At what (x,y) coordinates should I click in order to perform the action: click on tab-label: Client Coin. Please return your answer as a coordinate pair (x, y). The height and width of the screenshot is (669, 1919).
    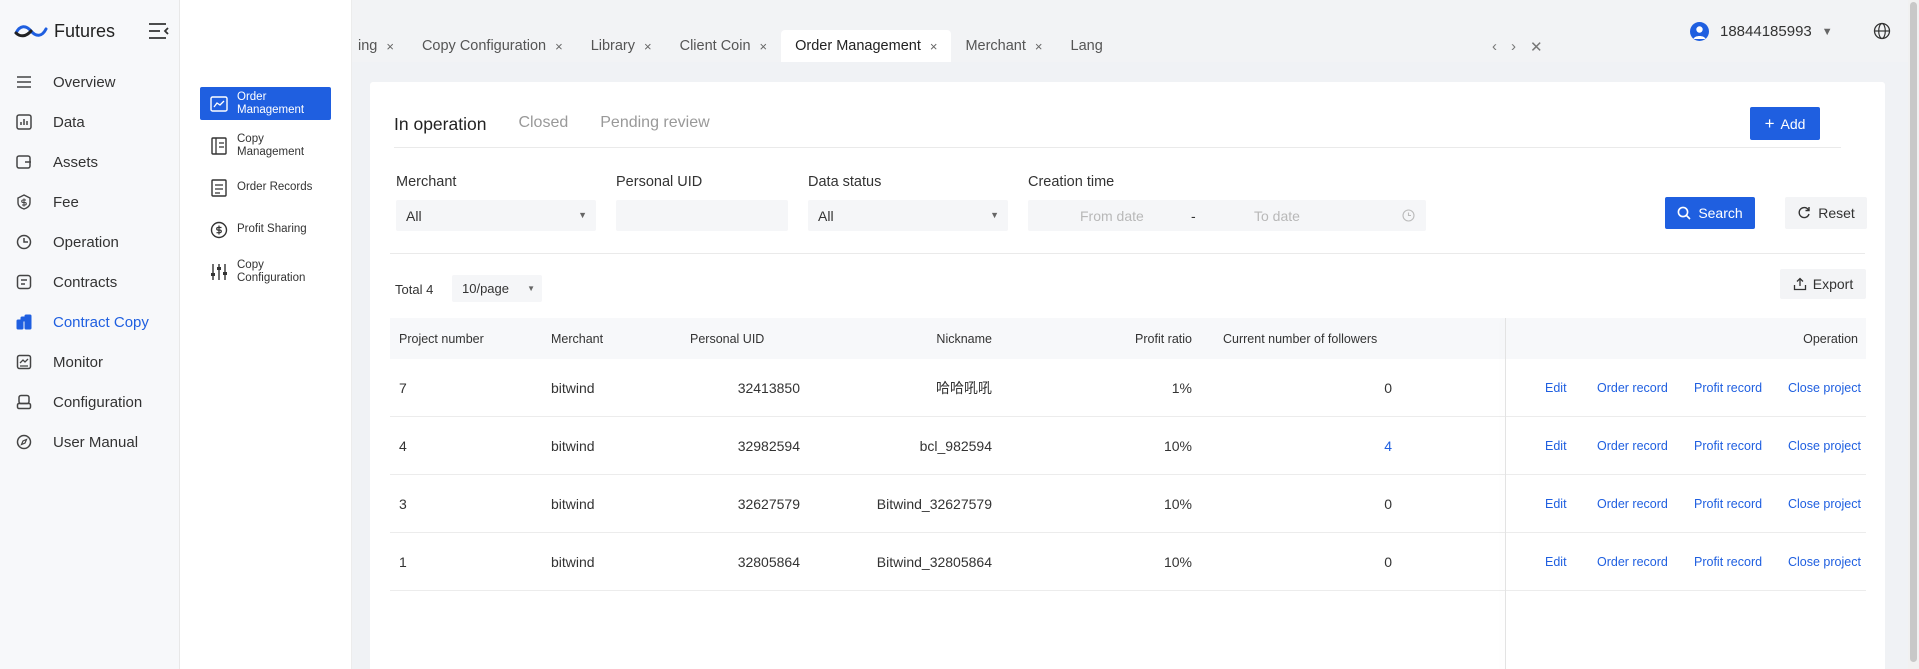
    Looking at the image, I should click on (715, 46).